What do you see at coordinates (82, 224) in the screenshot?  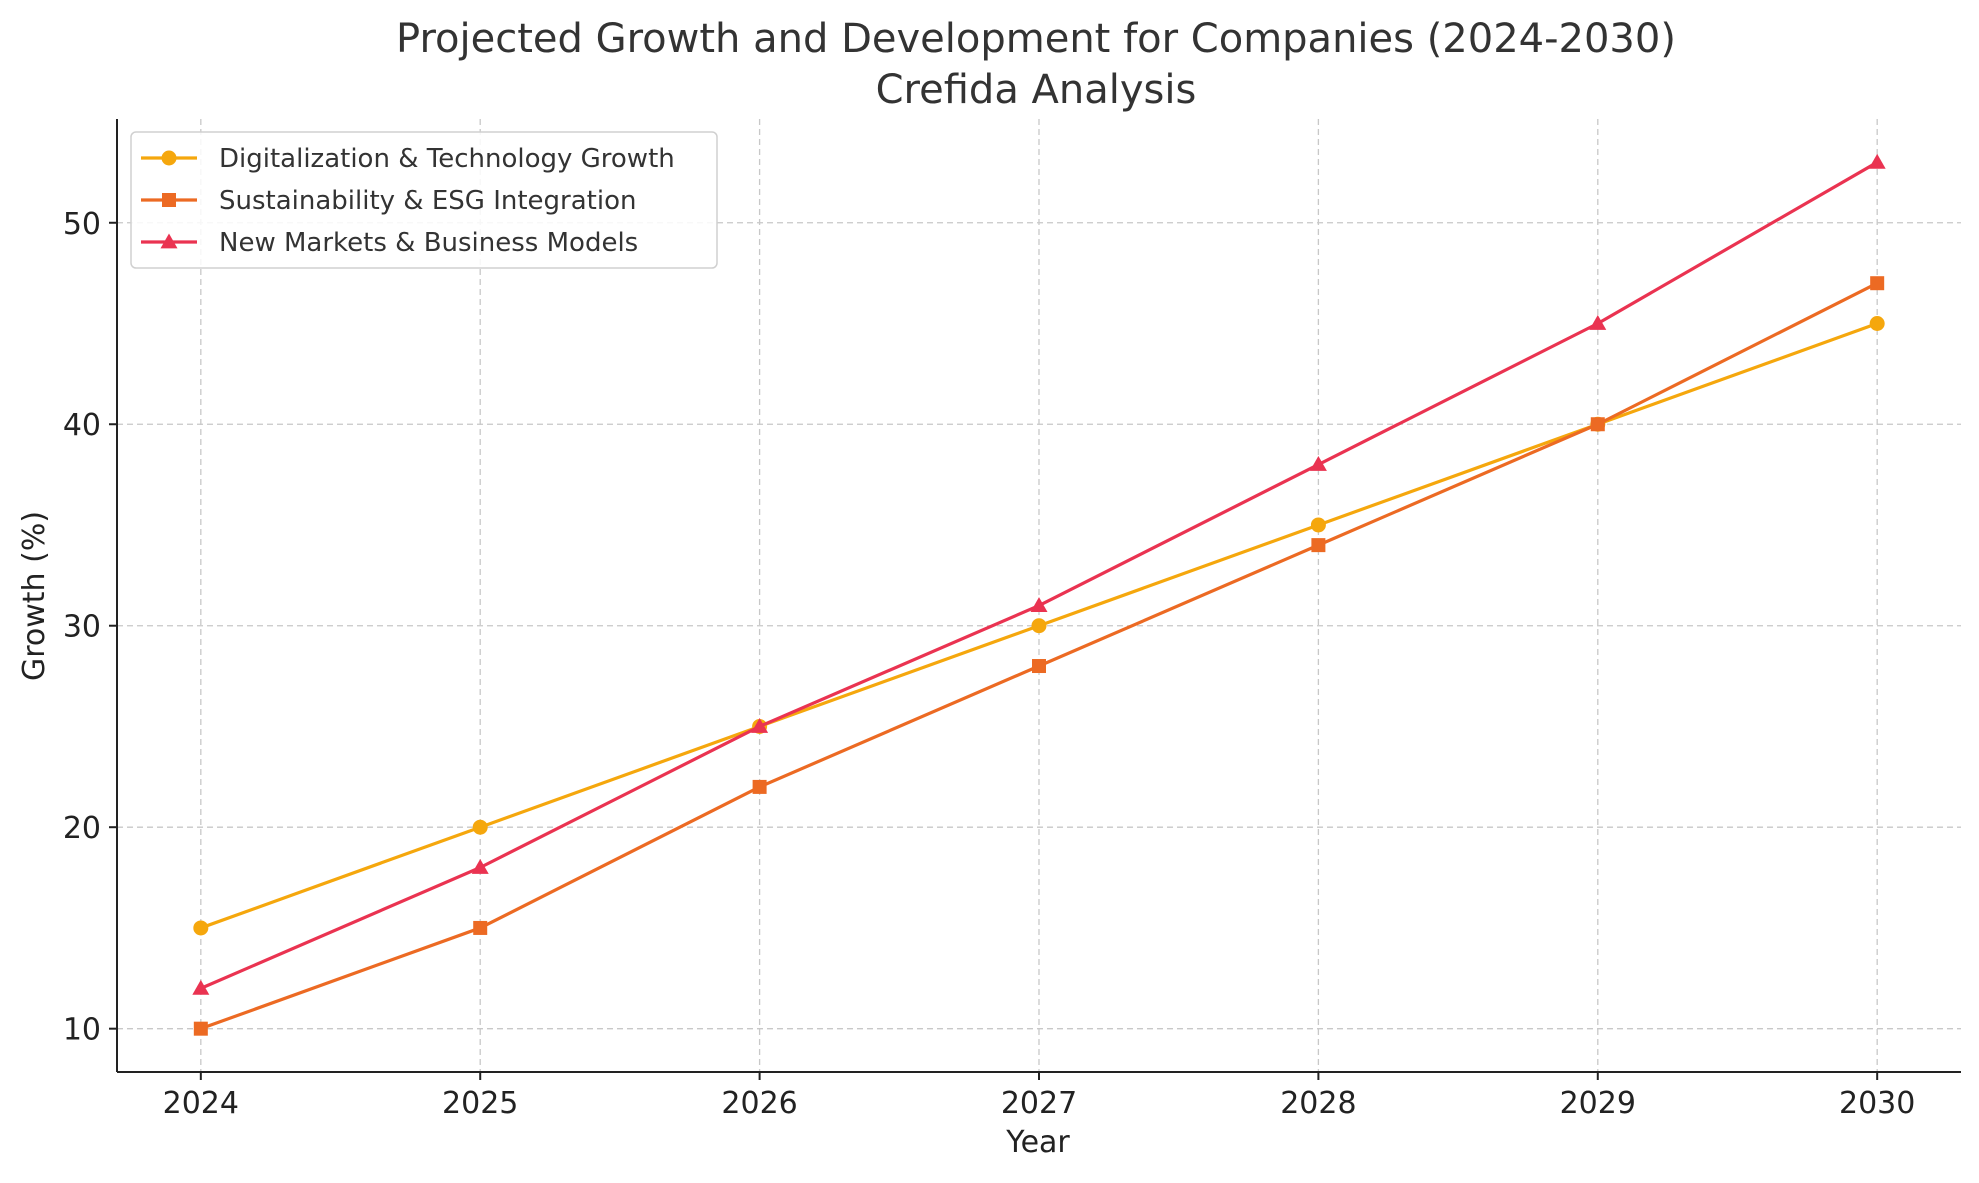 I see `y-tick-label: 50` at bounding box center [82, 224].